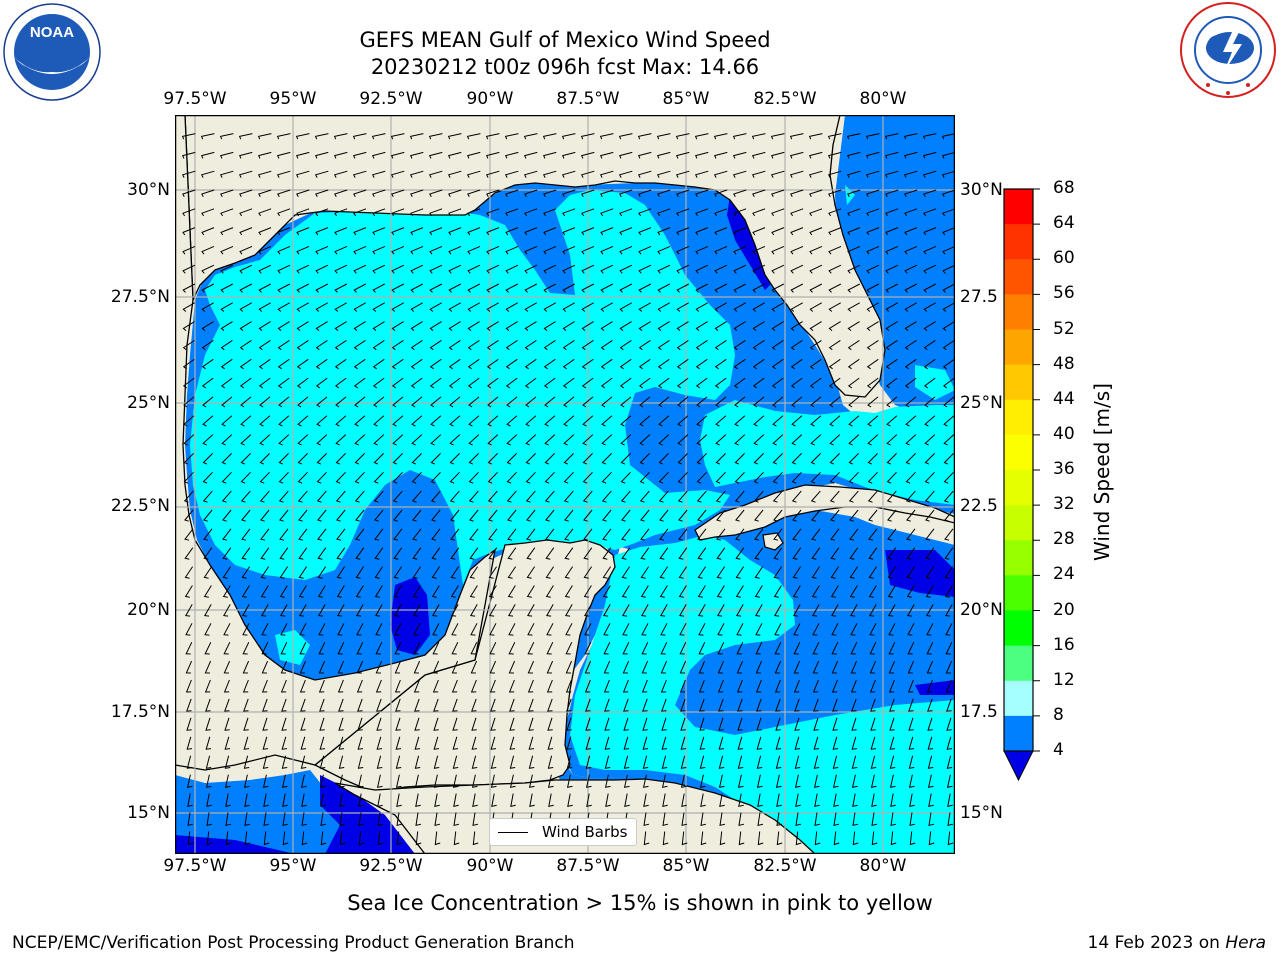 The width and height of the screenshot is (1280, 960). Describe the element at coordinates (1102, 472) in the screenshot. I see `colorbar-label: Wind Speed [m/s]` at that location.